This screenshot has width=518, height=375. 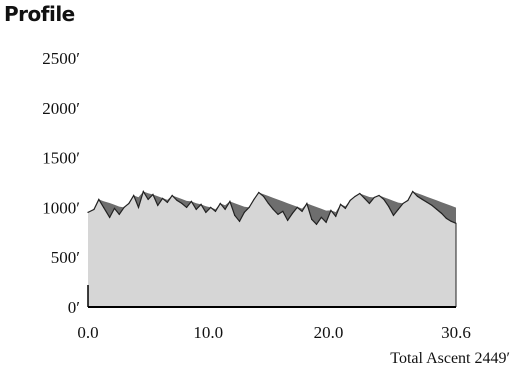 I want to click on y-tick-label: 500′, so click(x=65, y=257).